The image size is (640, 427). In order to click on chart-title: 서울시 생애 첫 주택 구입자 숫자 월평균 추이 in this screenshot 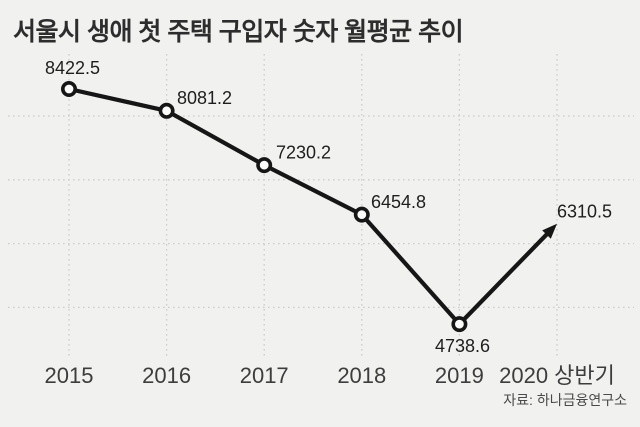, I will do `click(238, 32)`.